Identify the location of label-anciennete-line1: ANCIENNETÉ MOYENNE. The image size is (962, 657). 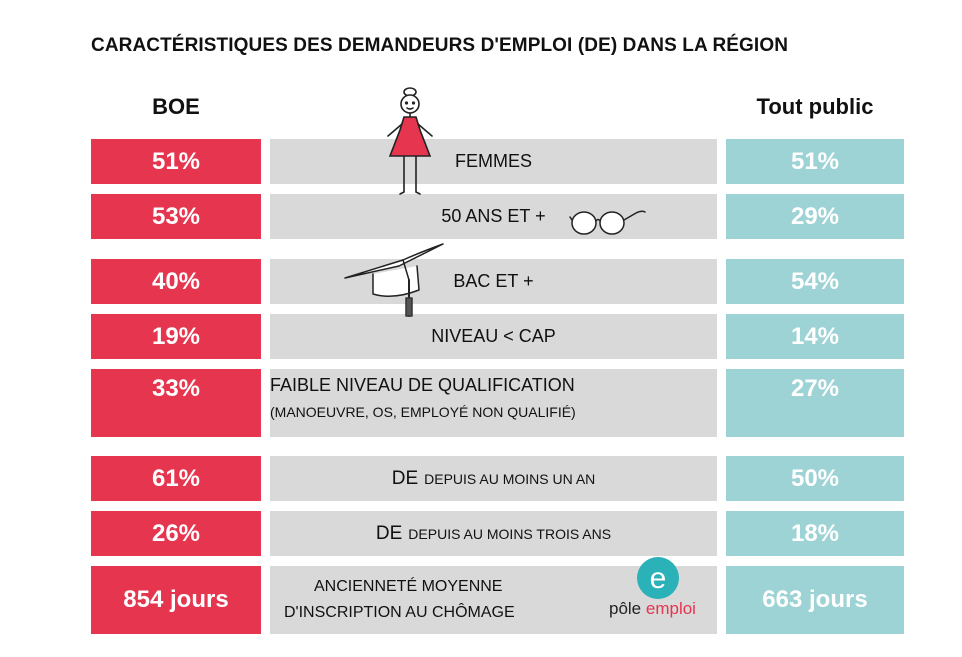
(408, 586).